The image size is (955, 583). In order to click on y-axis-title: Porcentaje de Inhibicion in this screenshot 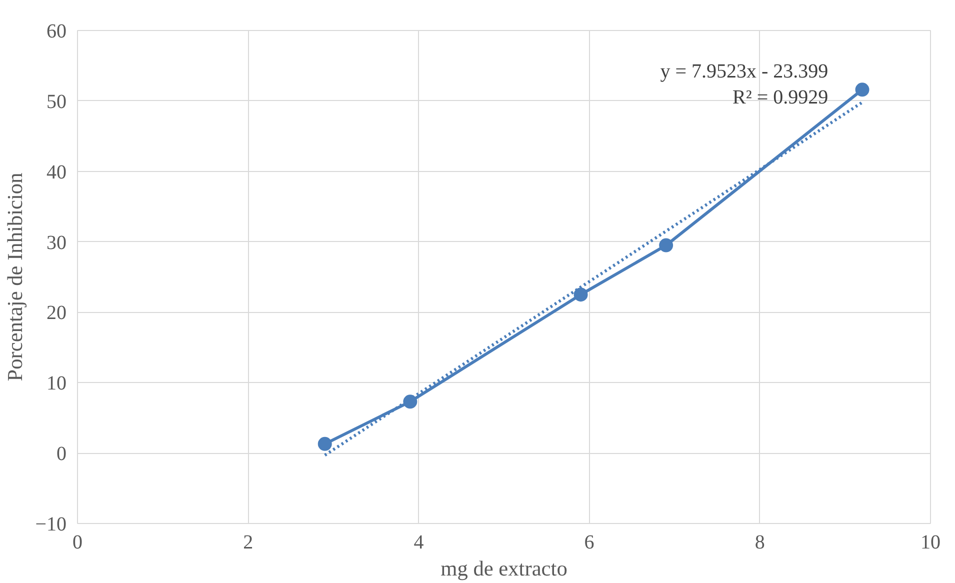, I will do `click(15, 277)`.